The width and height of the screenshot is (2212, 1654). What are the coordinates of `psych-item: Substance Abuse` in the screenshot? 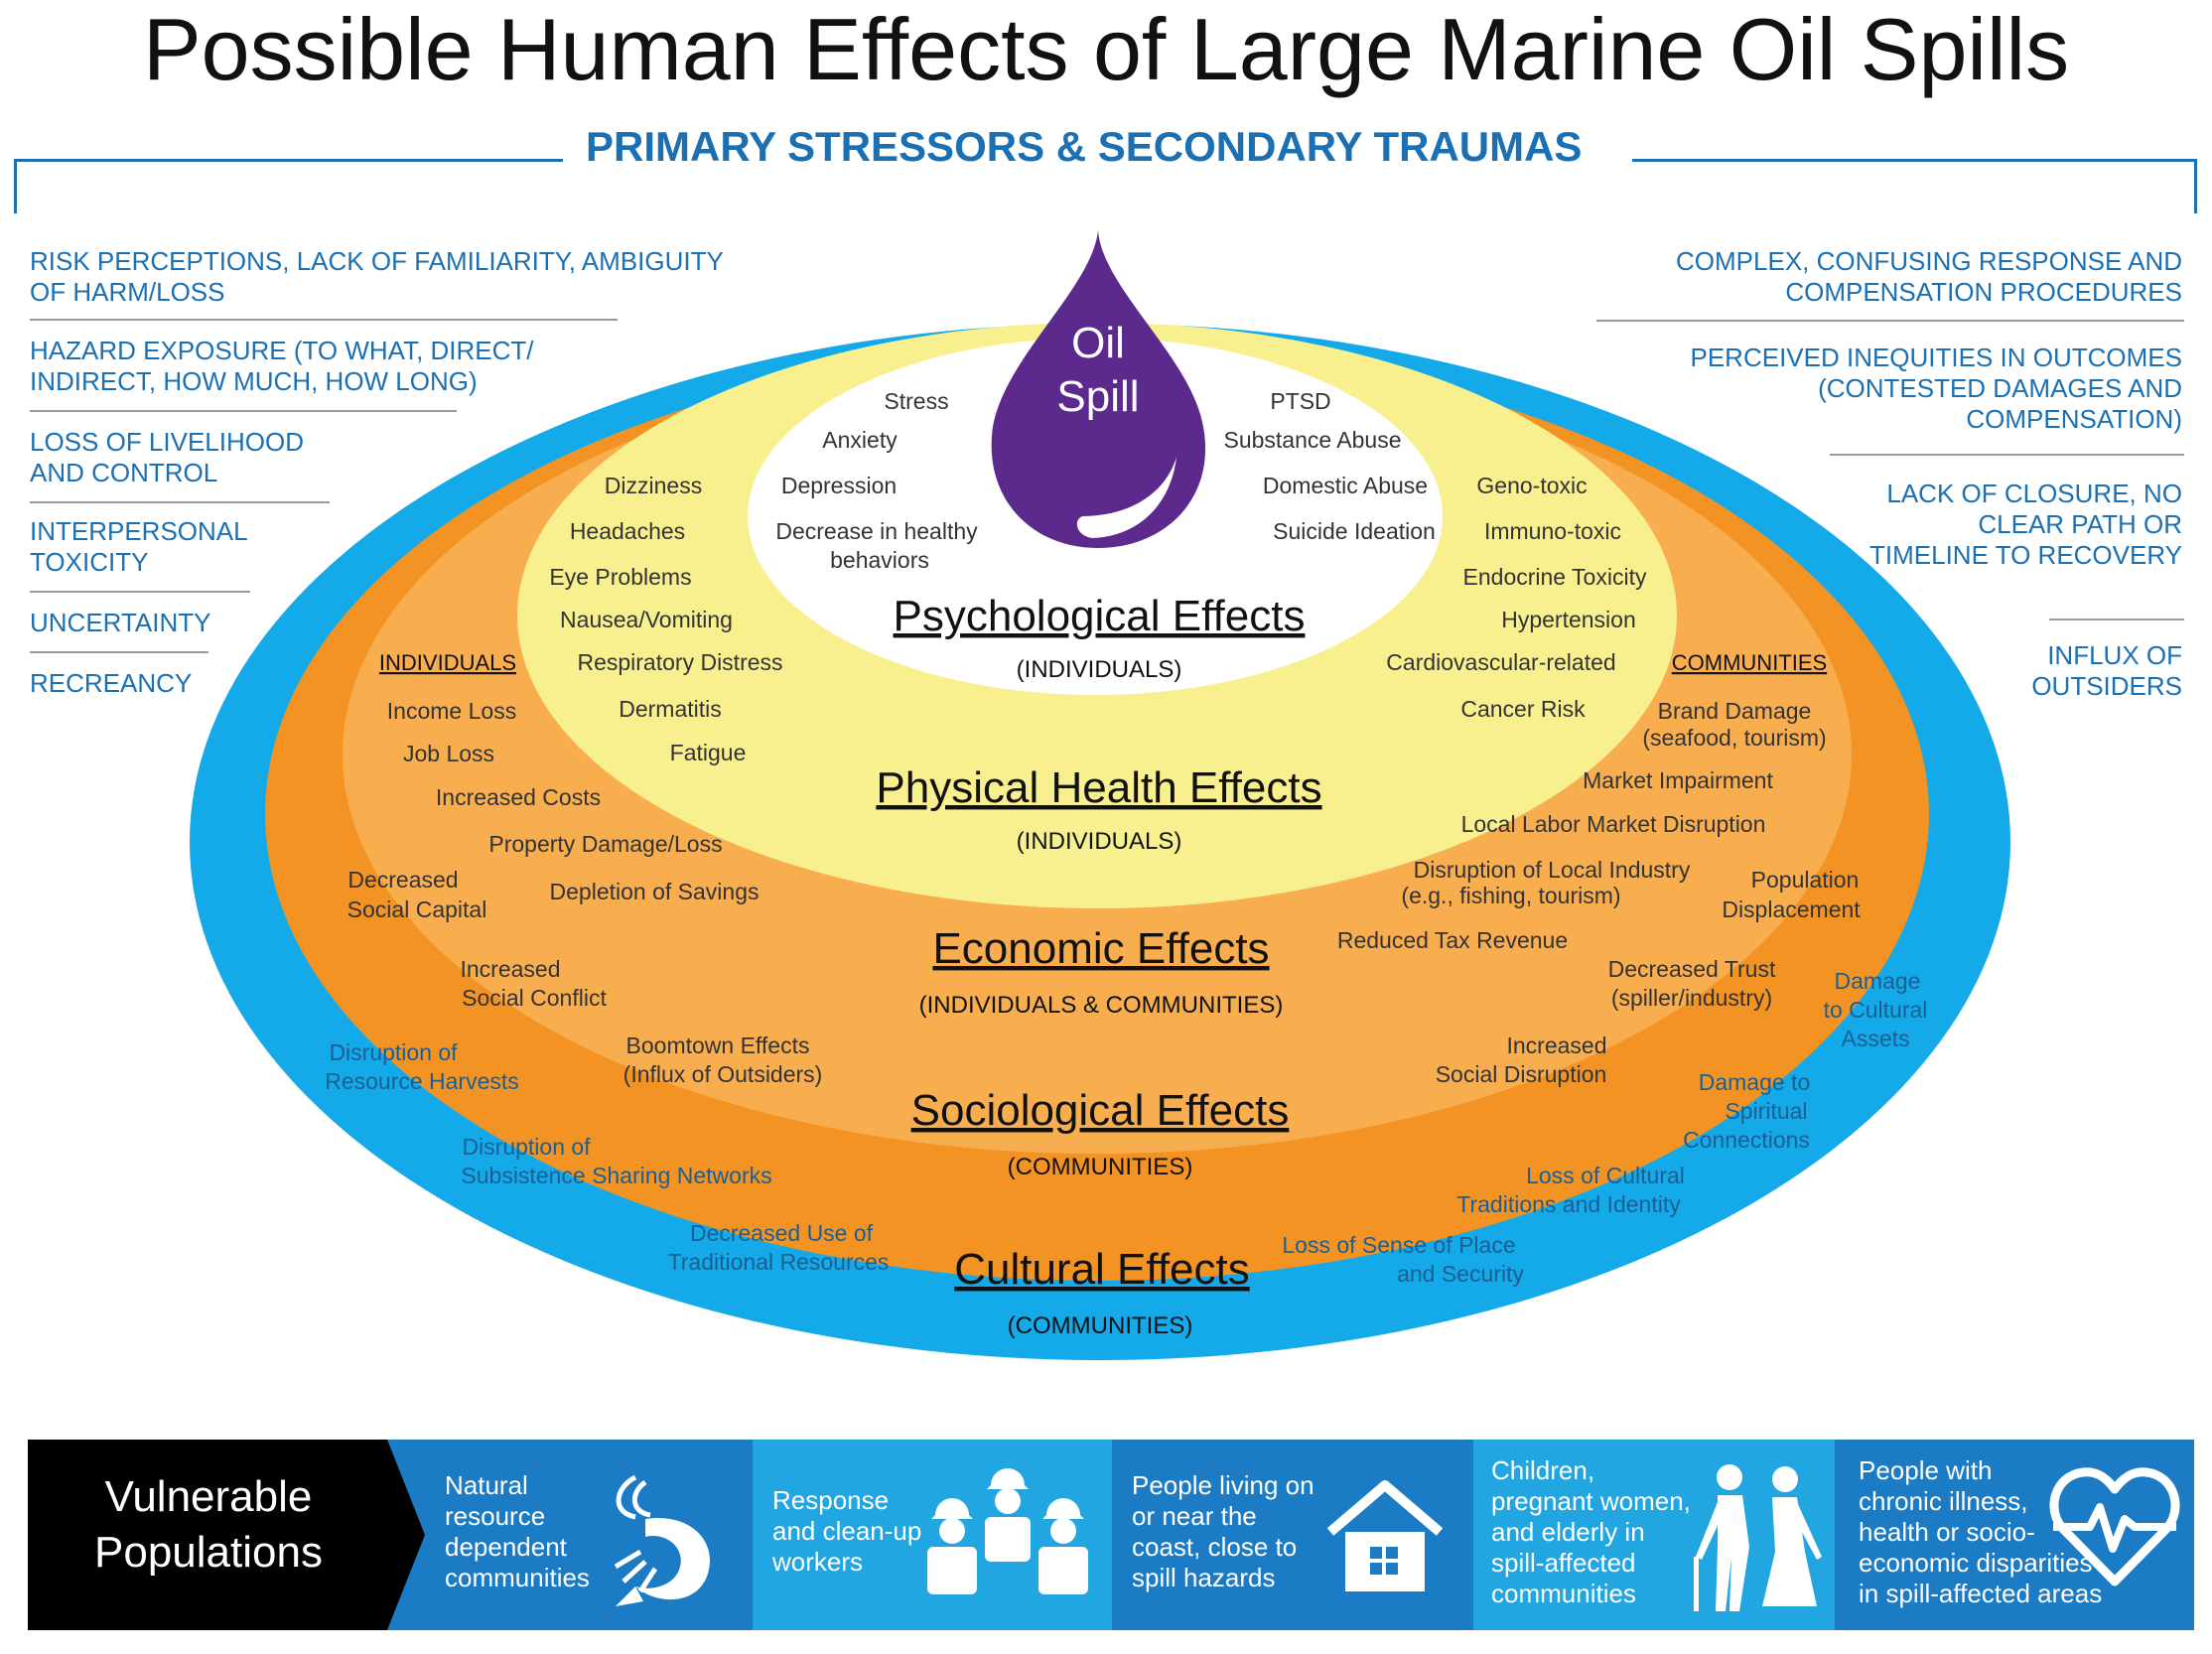 It's located at (1312, 440).